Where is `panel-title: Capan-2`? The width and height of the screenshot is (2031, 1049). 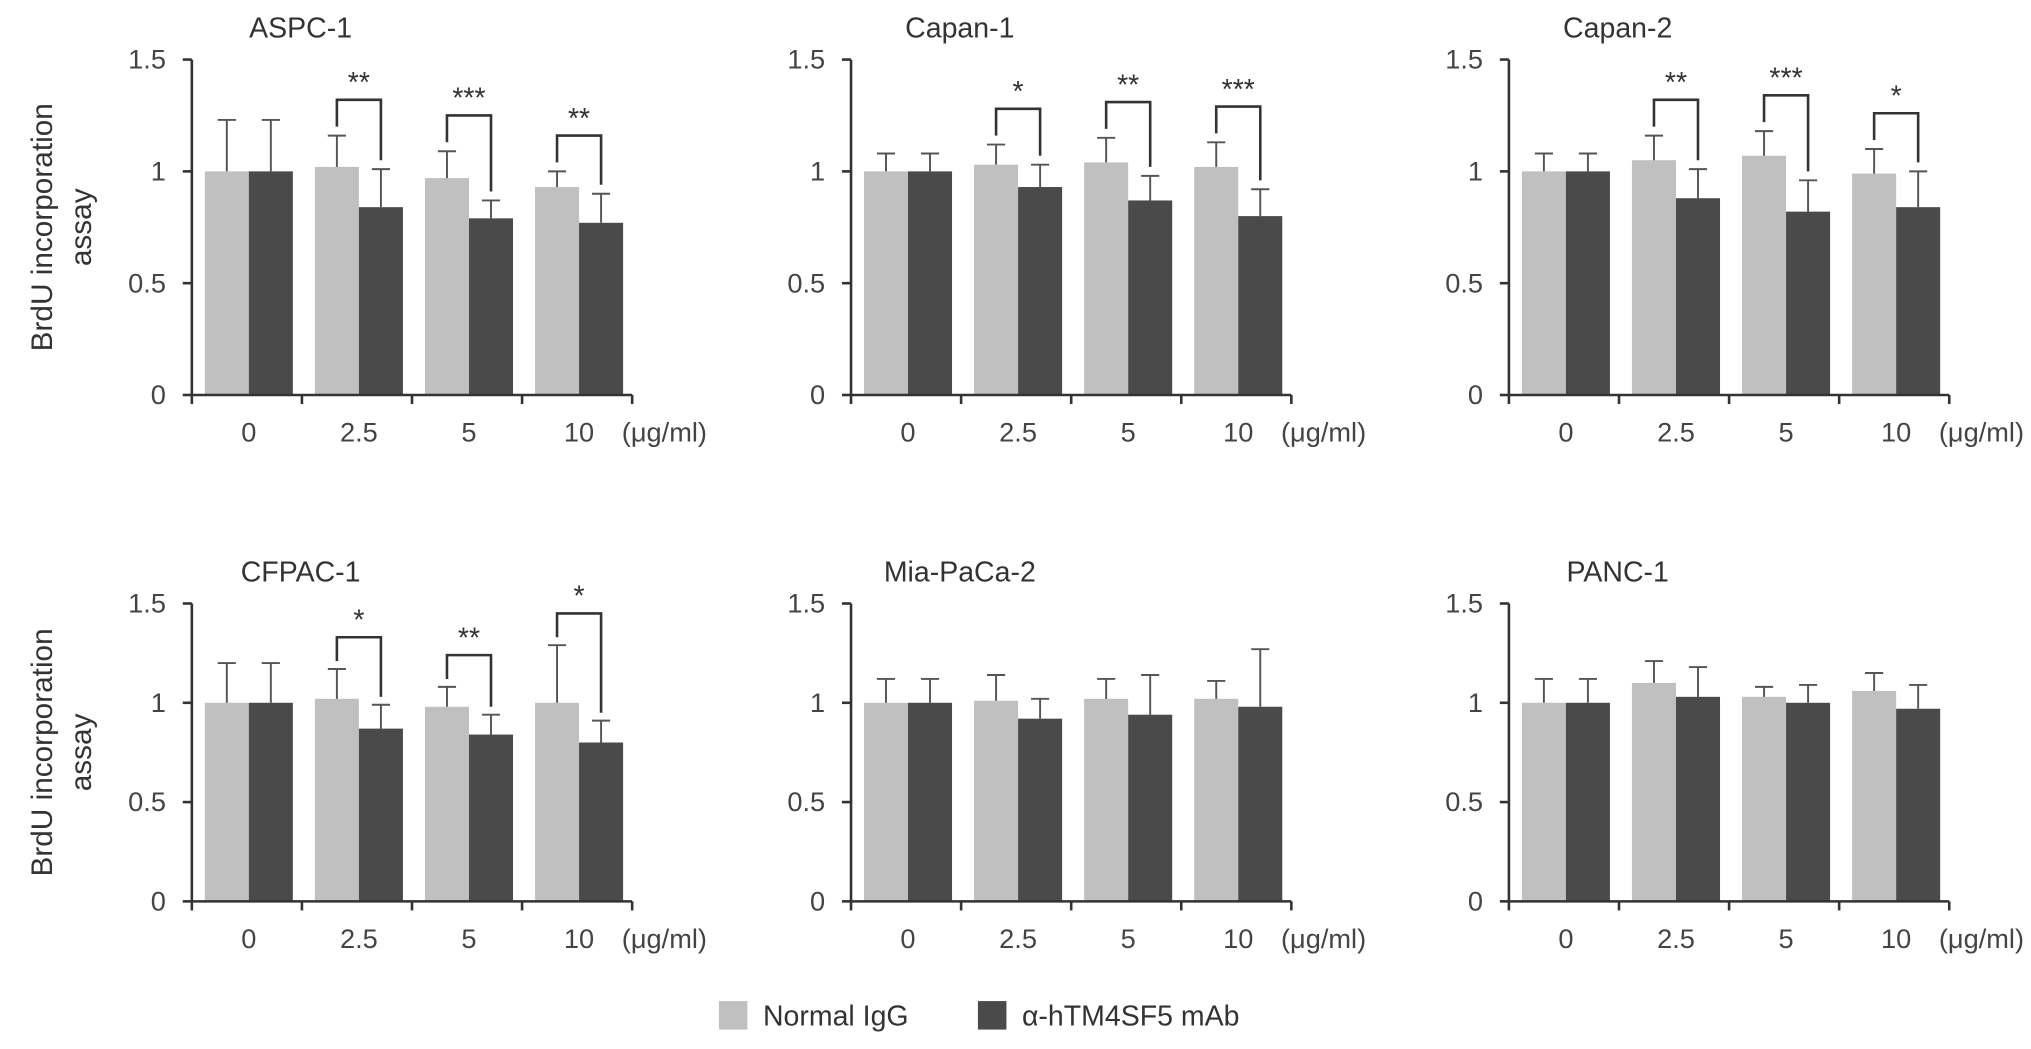 panel-title: Capan-2 is located at coordinates (1617, 29).